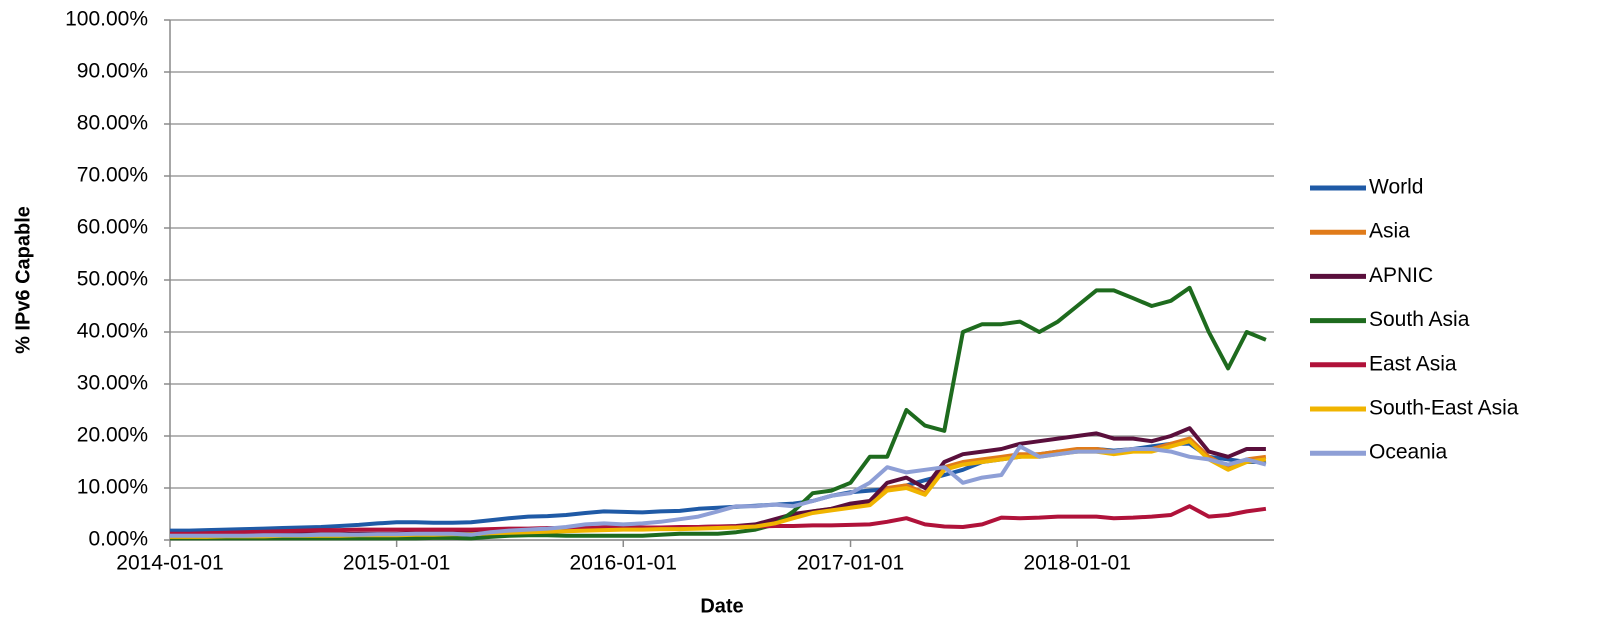  What do you see at coordinates (169, 563) in the screenshot?
I see `x-tick-label: 2014-01-01` at bounding box center [169, 563].